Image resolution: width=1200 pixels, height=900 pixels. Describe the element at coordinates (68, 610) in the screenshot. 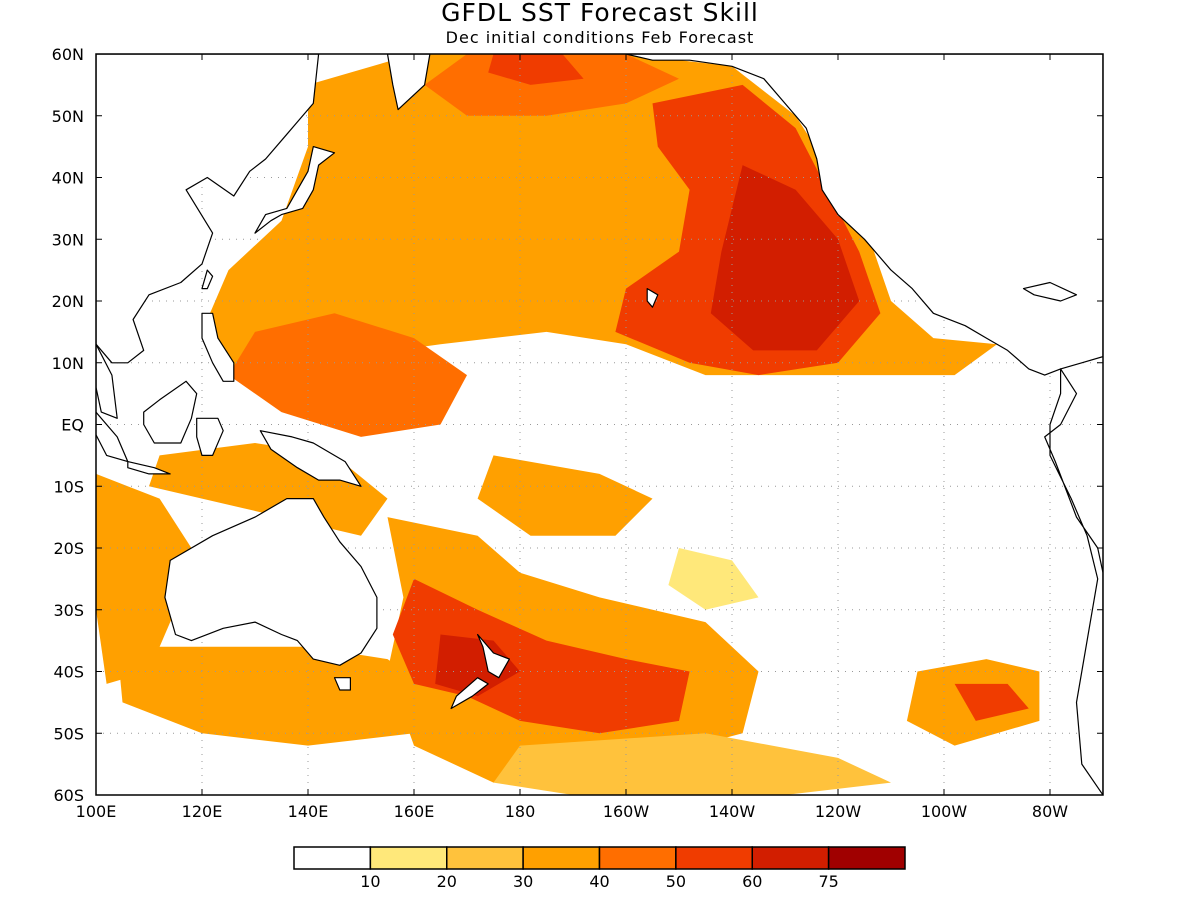

I see `y-tick-label: 30S` at that location.